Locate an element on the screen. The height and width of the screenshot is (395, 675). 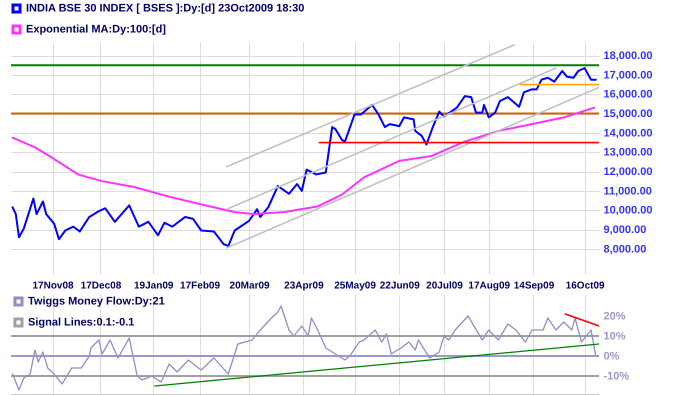
y-tick-label: 10% is located at coordinates (615, 336).